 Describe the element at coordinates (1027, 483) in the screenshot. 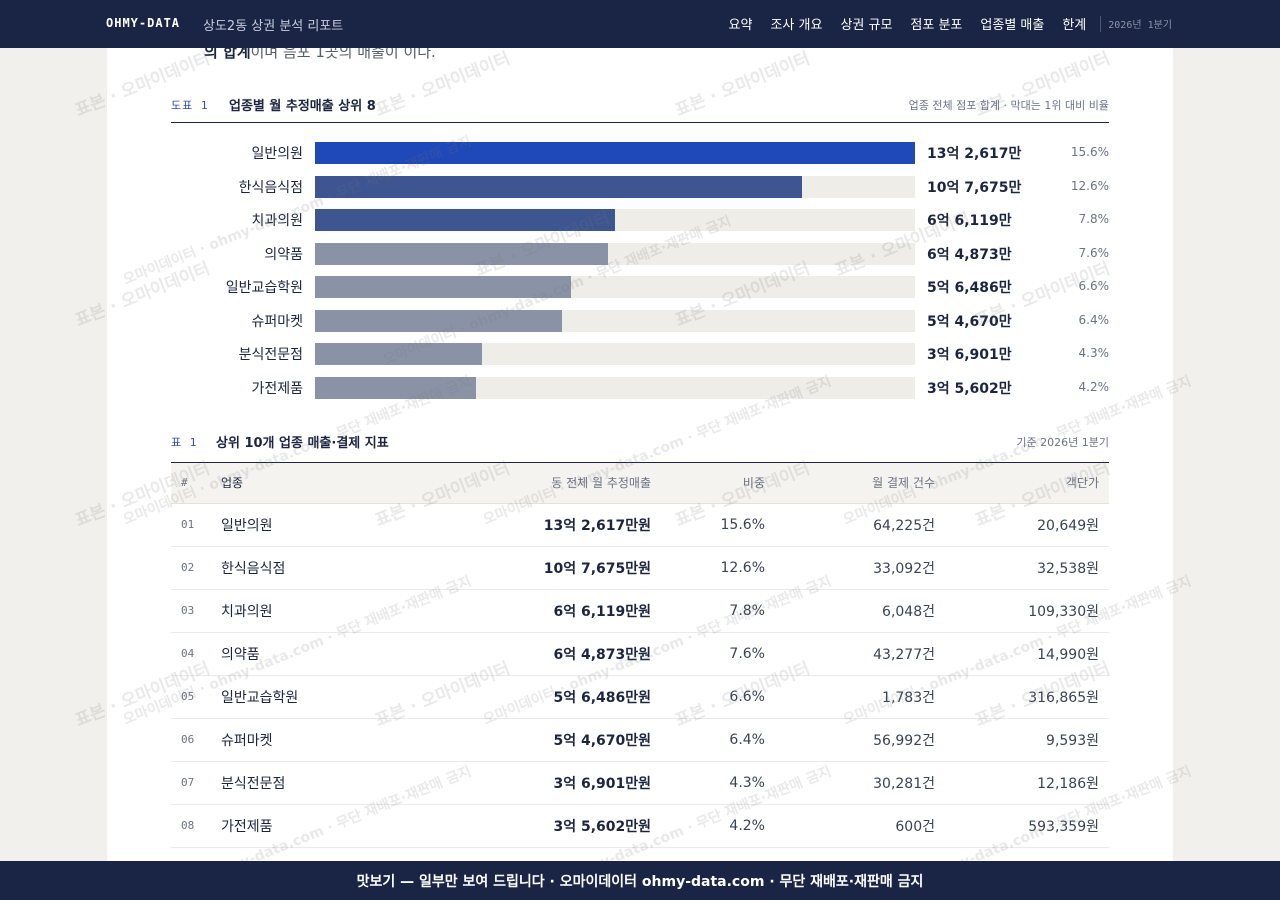

I see `col-avg-ticket: 객단가` at that location.